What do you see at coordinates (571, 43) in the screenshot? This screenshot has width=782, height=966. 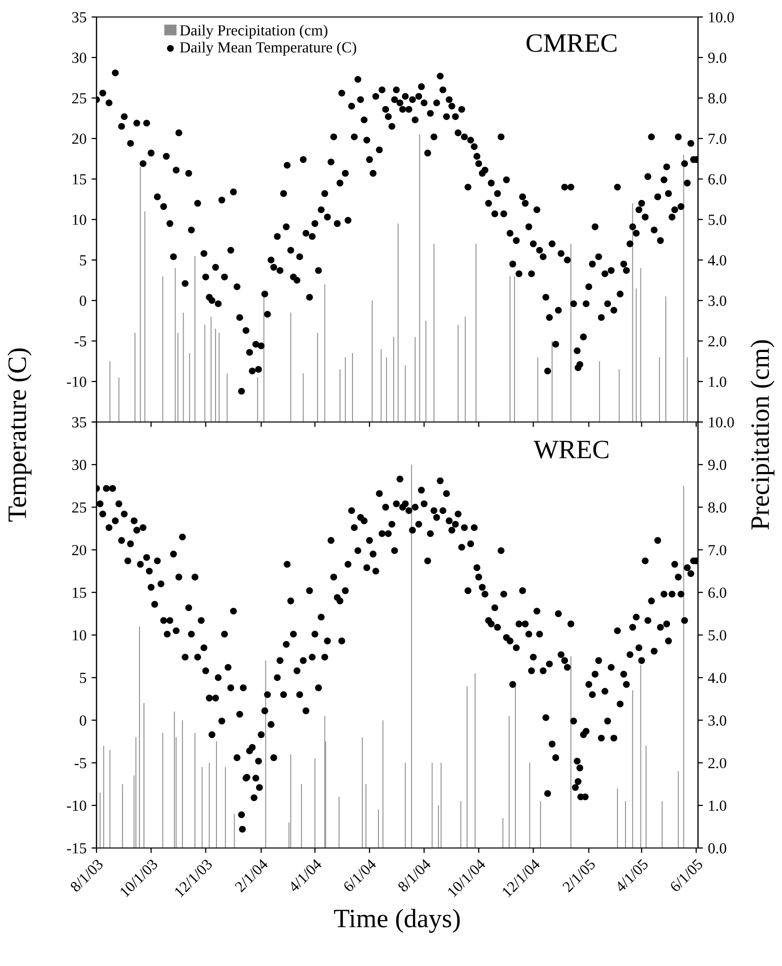 I see `chart-title: CMREC` at bounding box center [571, 43].